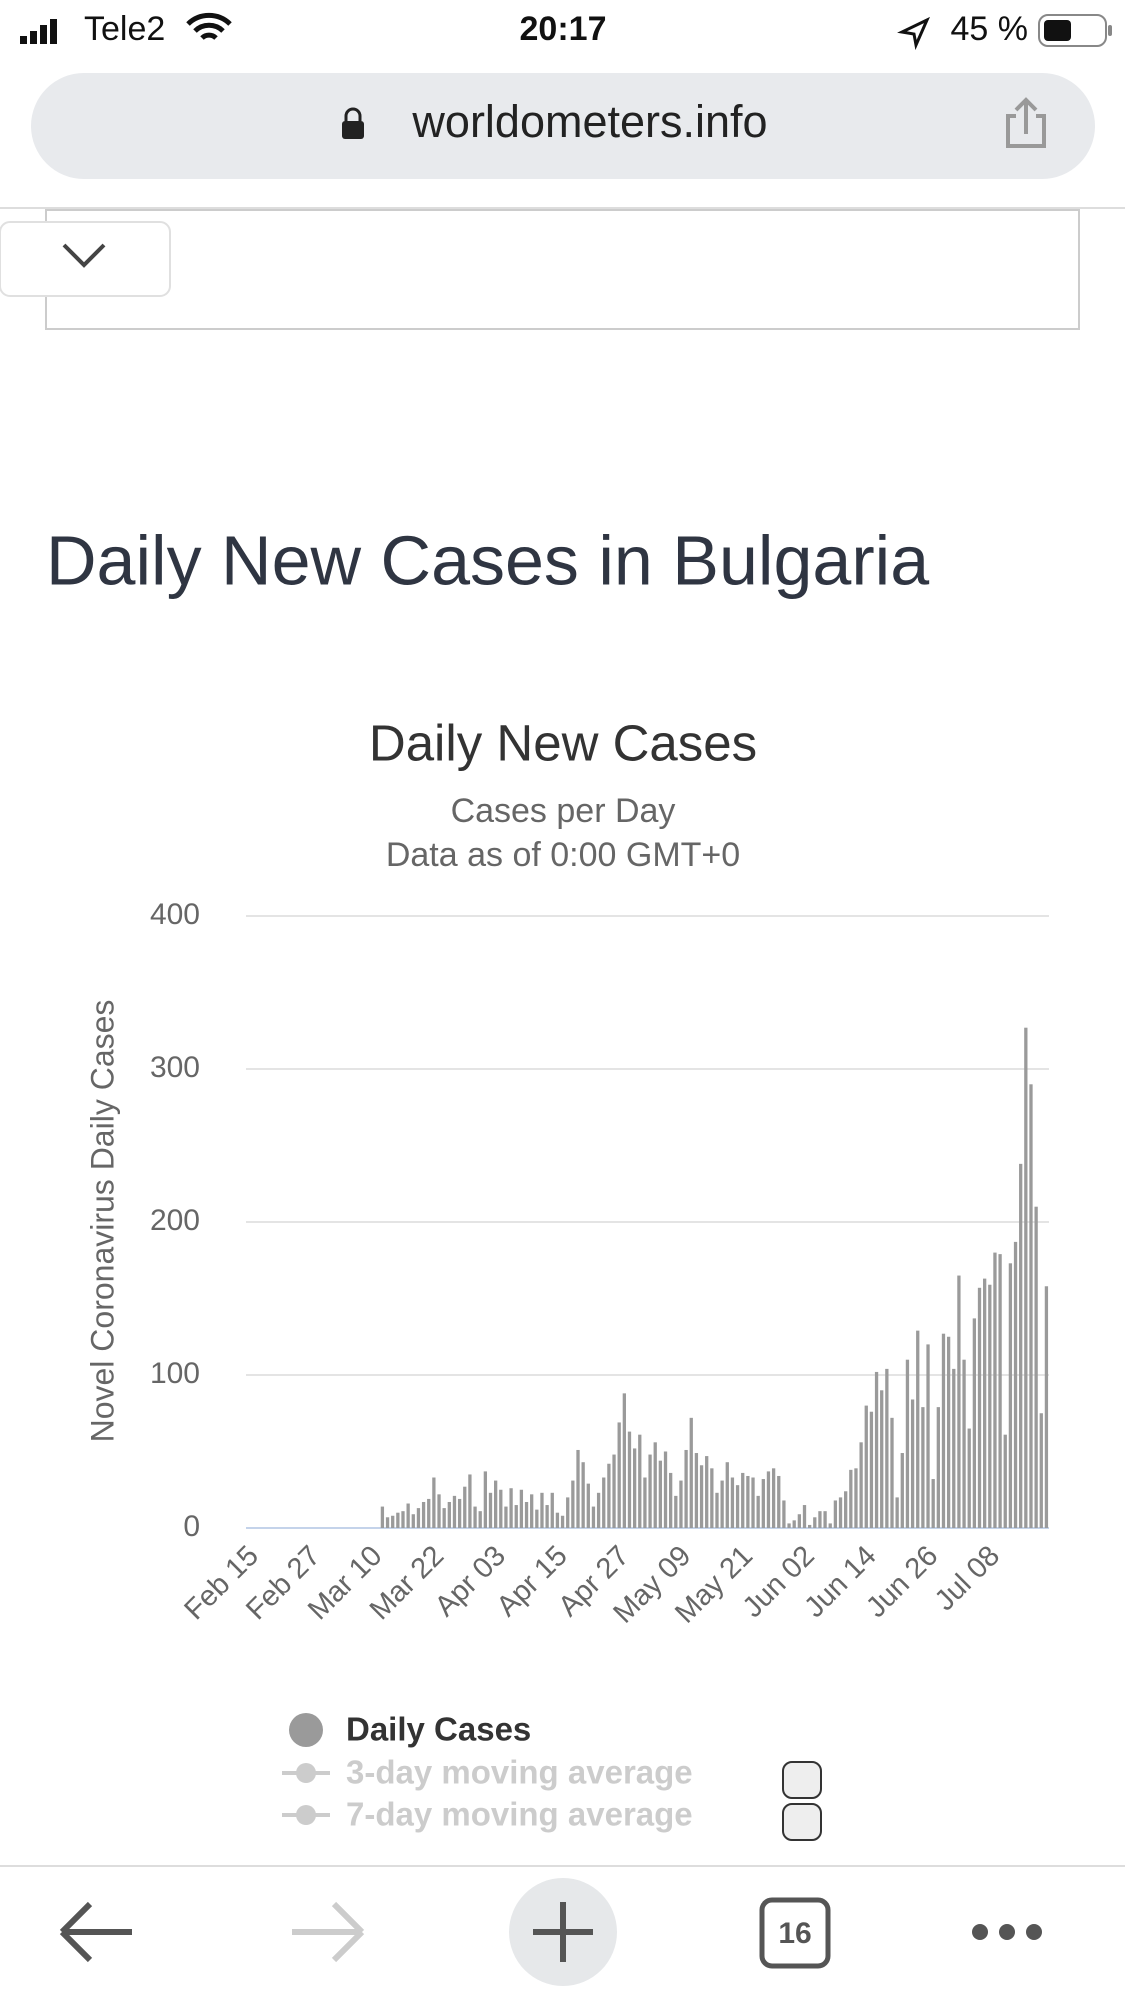  What do you see at coordinates (209, 26) in the screenshot?
I see `wifi-icon` at bounding box center [209, 26].